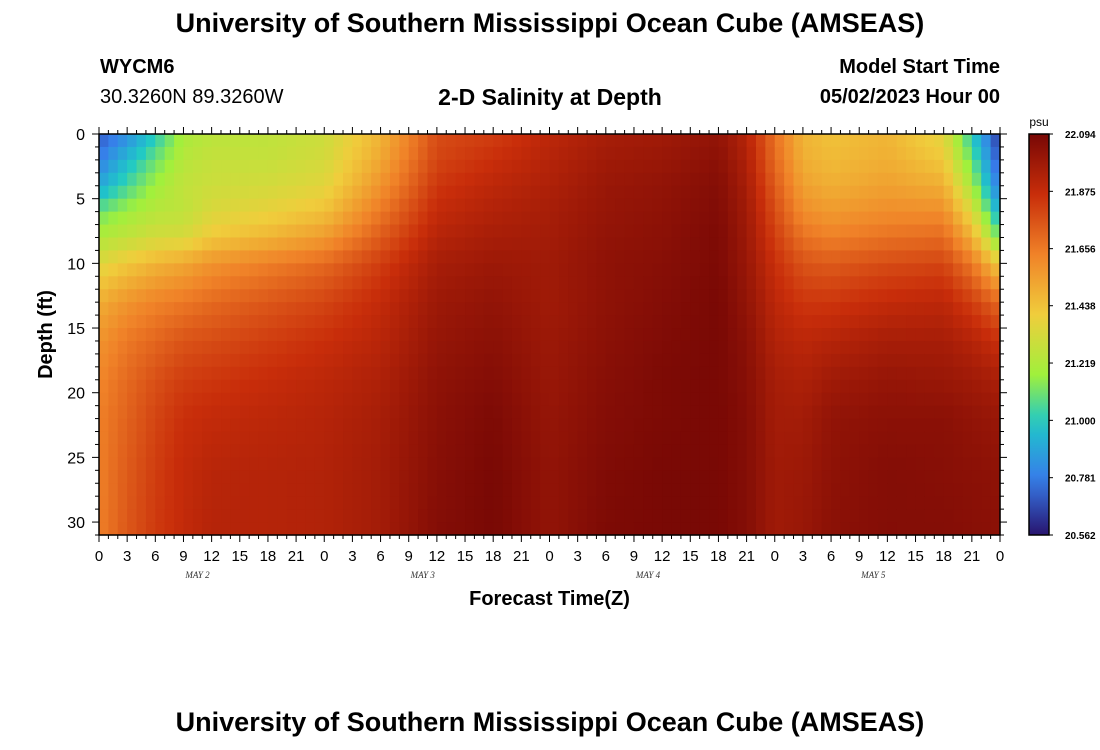 This screenshot has height=750, width=1100. I want to click on colorbar-tick-label: 22.094, so click(1080, 135).